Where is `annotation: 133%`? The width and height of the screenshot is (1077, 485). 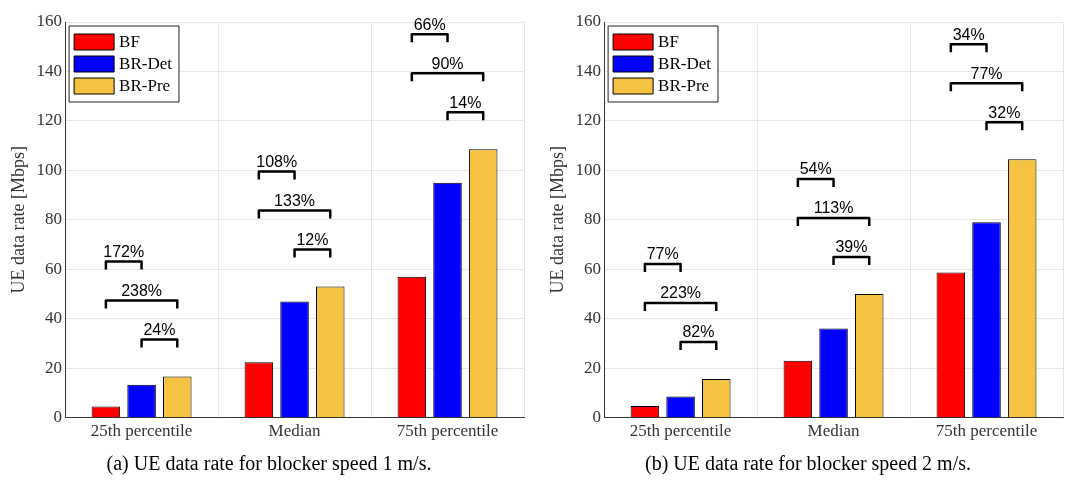 annotation: 133% is located at coordinates (295, 200).